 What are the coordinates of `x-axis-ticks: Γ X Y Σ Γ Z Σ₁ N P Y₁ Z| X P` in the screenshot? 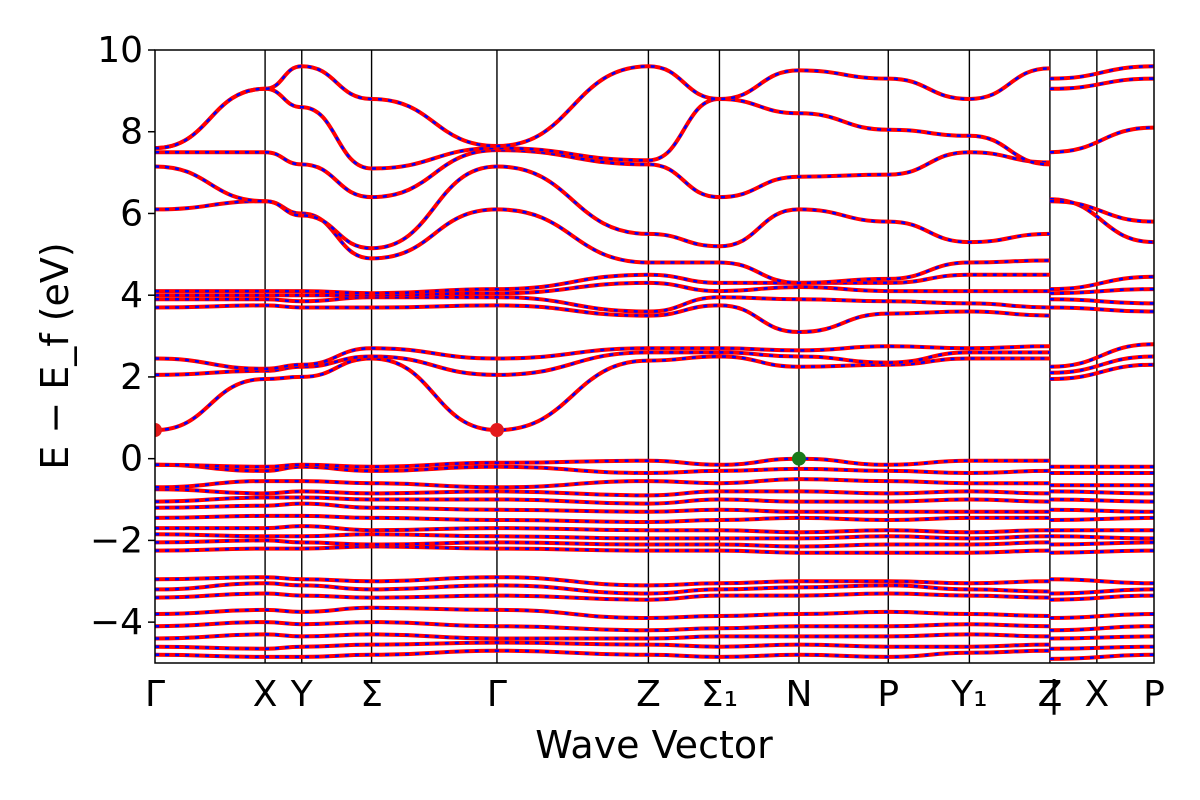 It's located at (655, 694).